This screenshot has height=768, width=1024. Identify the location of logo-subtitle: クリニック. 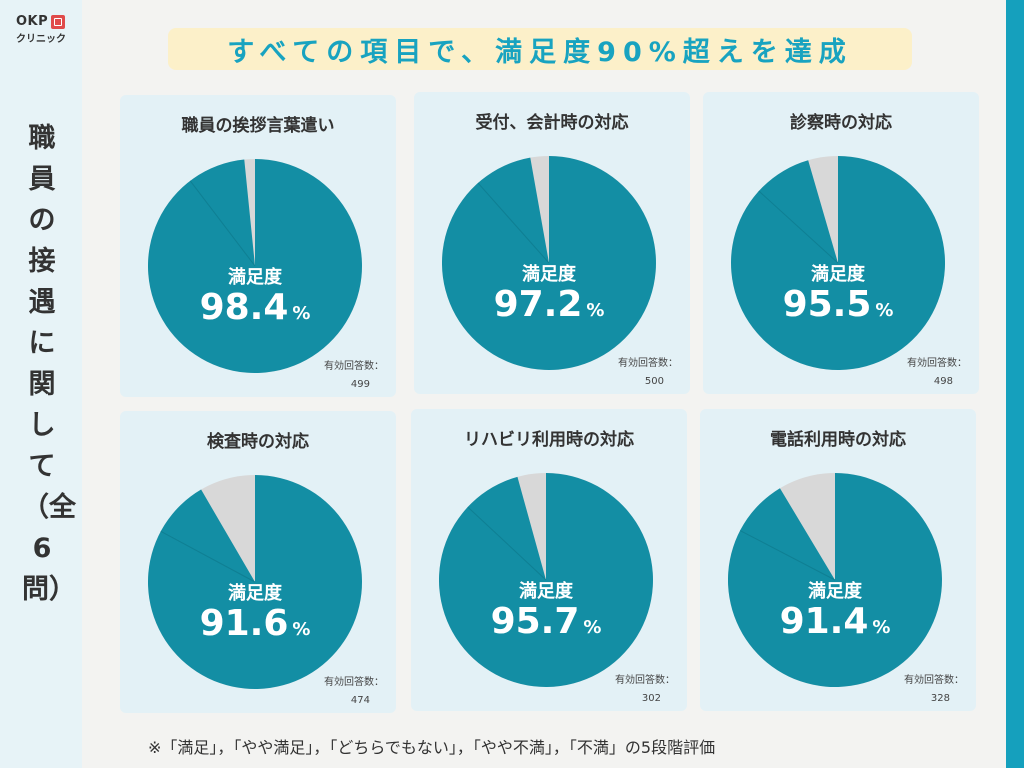
(41, 39).